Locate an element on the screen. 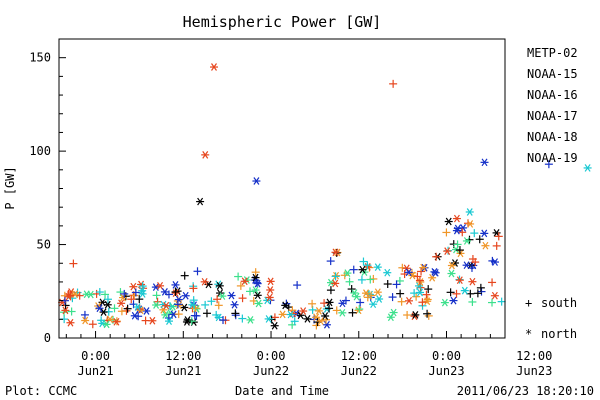 The width and height of the screenshot is (600, 400). legend-entry: NOAA-17 is located at coordinates (552, 116).